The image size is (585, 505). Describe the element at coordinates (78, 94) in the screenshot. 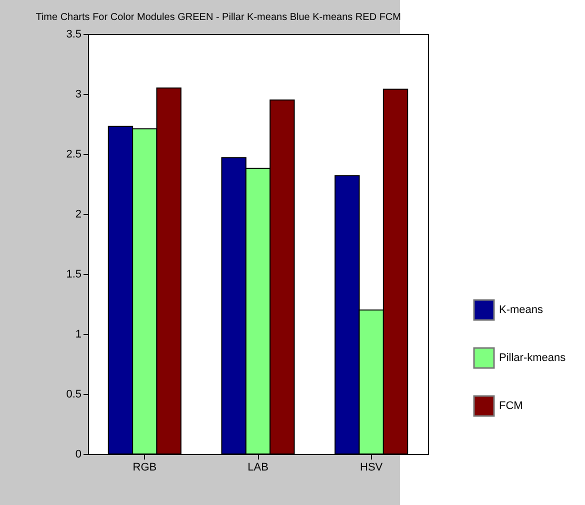

I see `y-tick-label: 3` at that location.